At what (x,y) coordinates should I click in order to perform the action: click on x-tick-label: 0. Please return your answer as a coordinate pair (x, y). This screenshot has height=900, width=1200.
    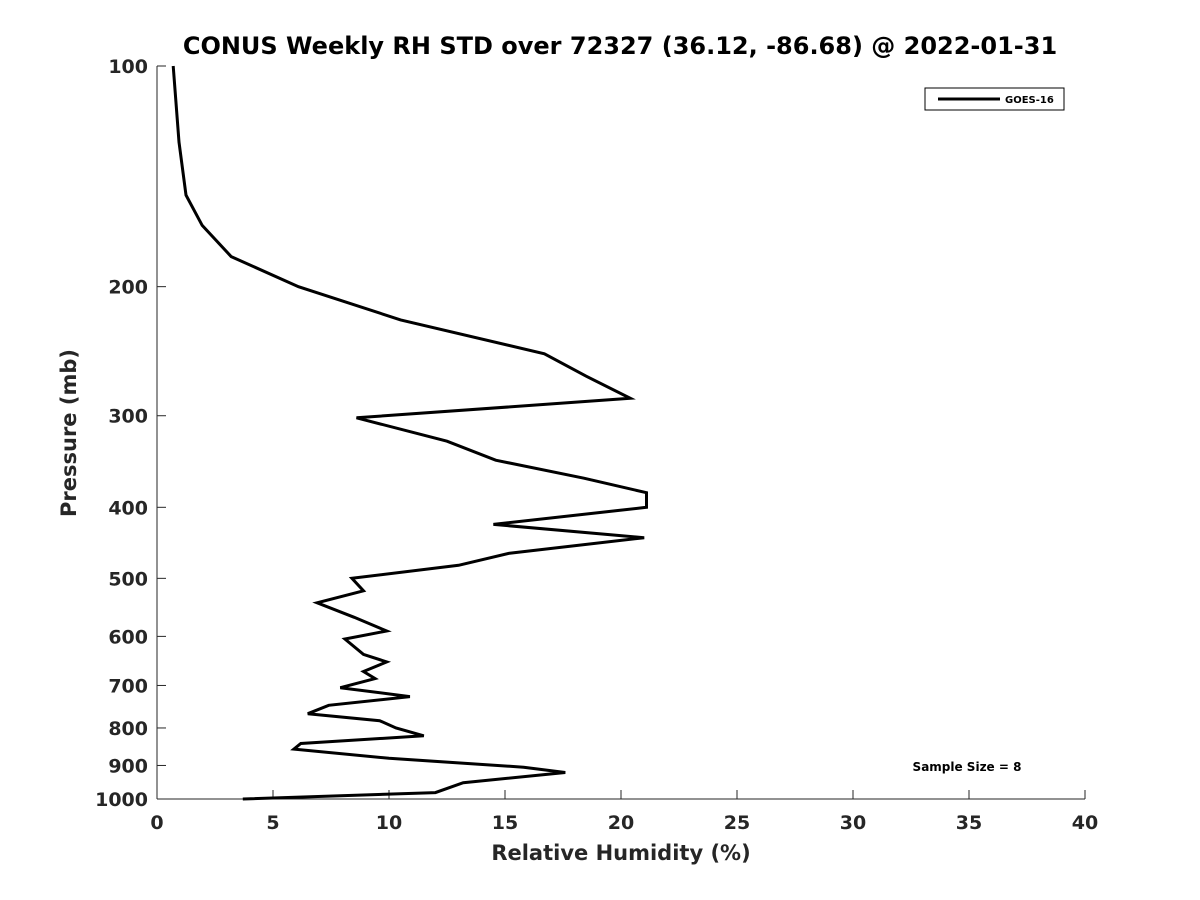
    Looking at the image, I should click on (156, 823).